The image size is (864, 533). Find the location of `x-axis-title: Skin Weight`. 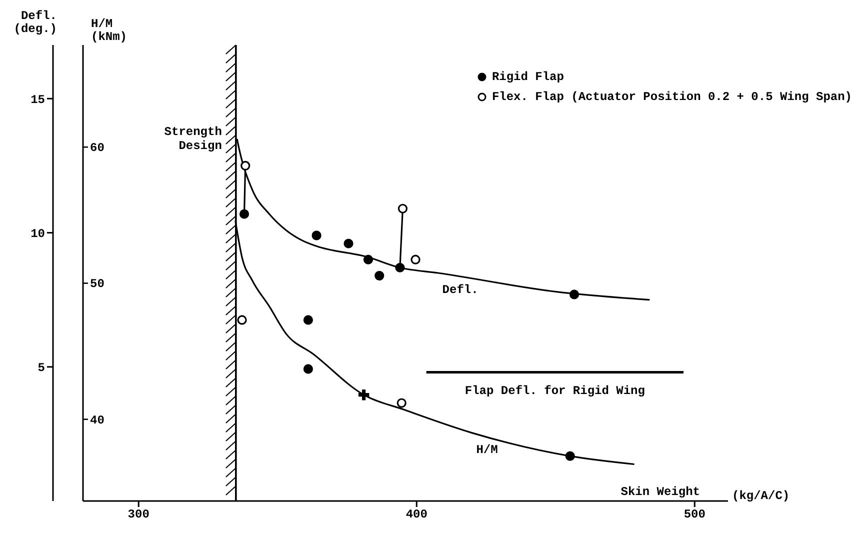

x-axis-title: Skin Weight is located at coordinates (660, 492).